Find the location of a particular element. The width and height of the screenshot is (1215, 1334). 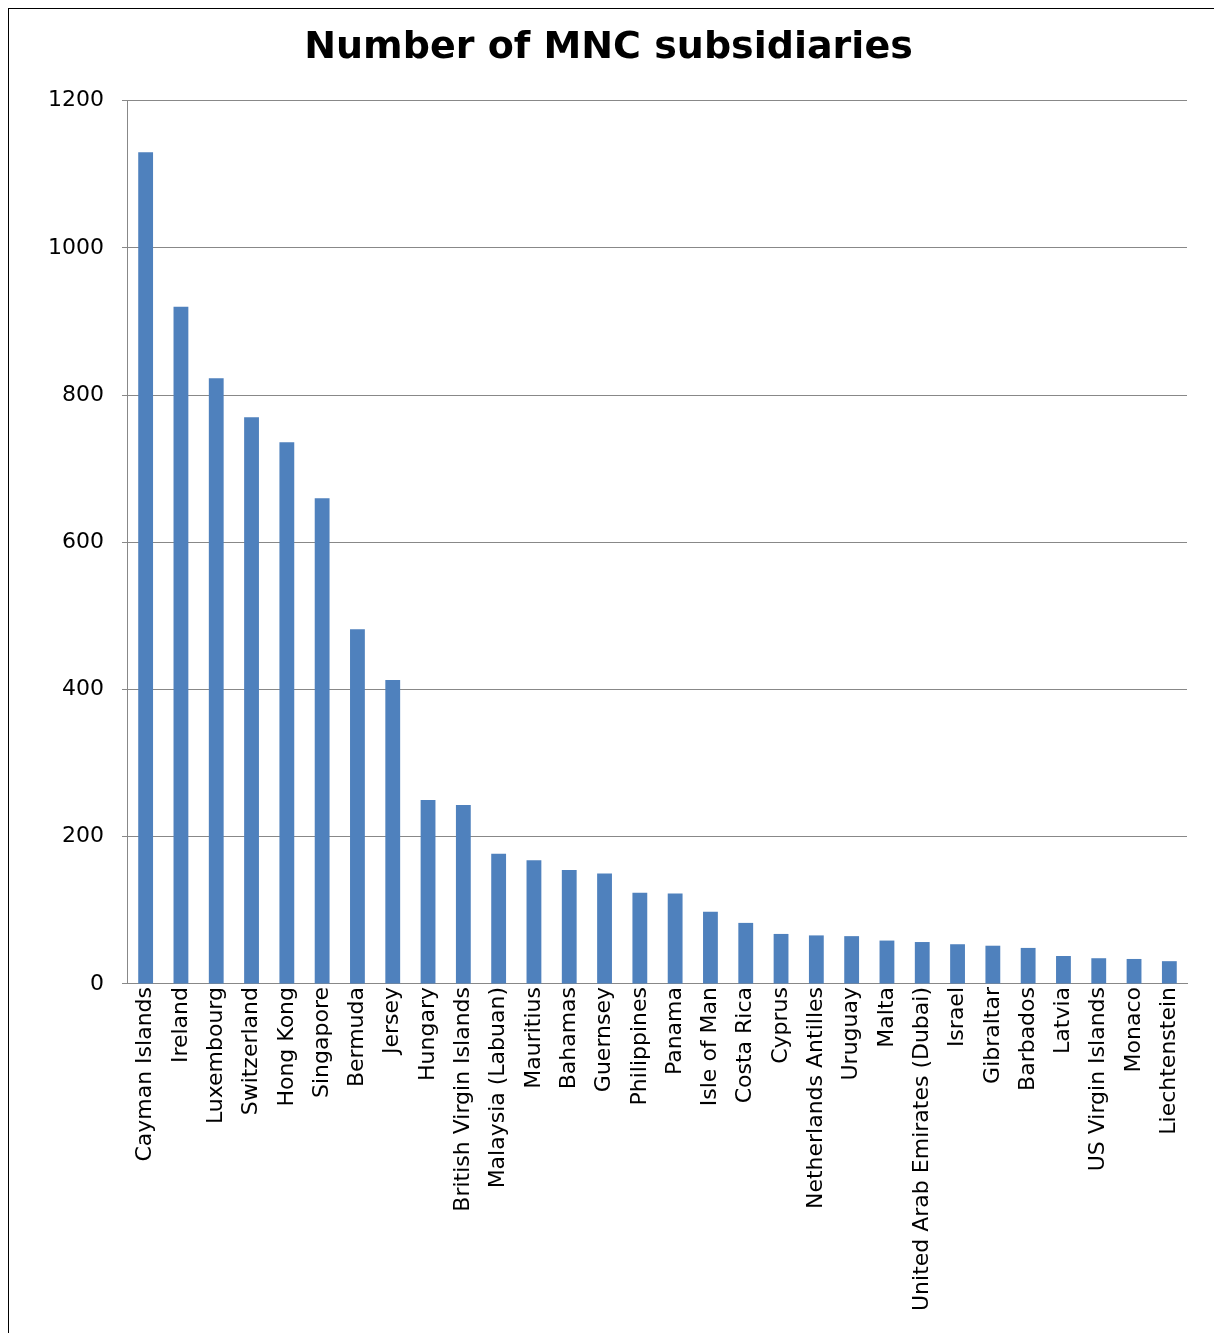

x-tick-label: Mauritius is located at coordinates (532, 1037).